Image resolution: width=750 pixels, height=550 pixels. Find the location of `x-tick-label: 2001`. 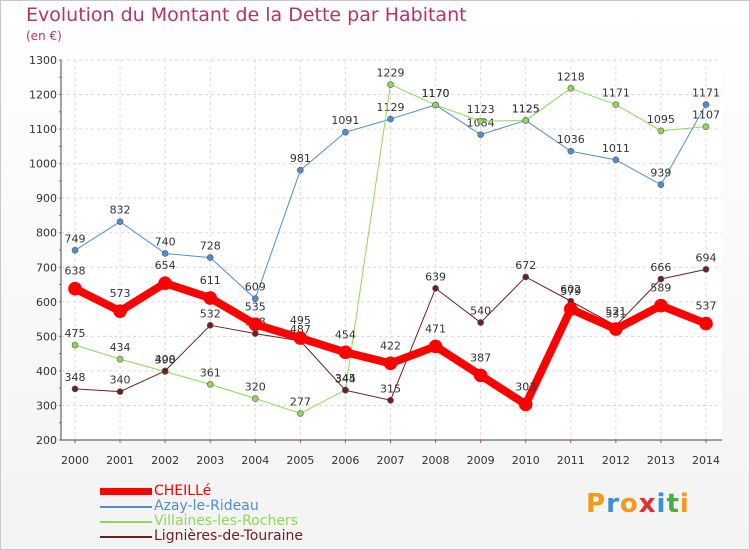

x-tick-label: 2001 is located at coordinates (120, 460).